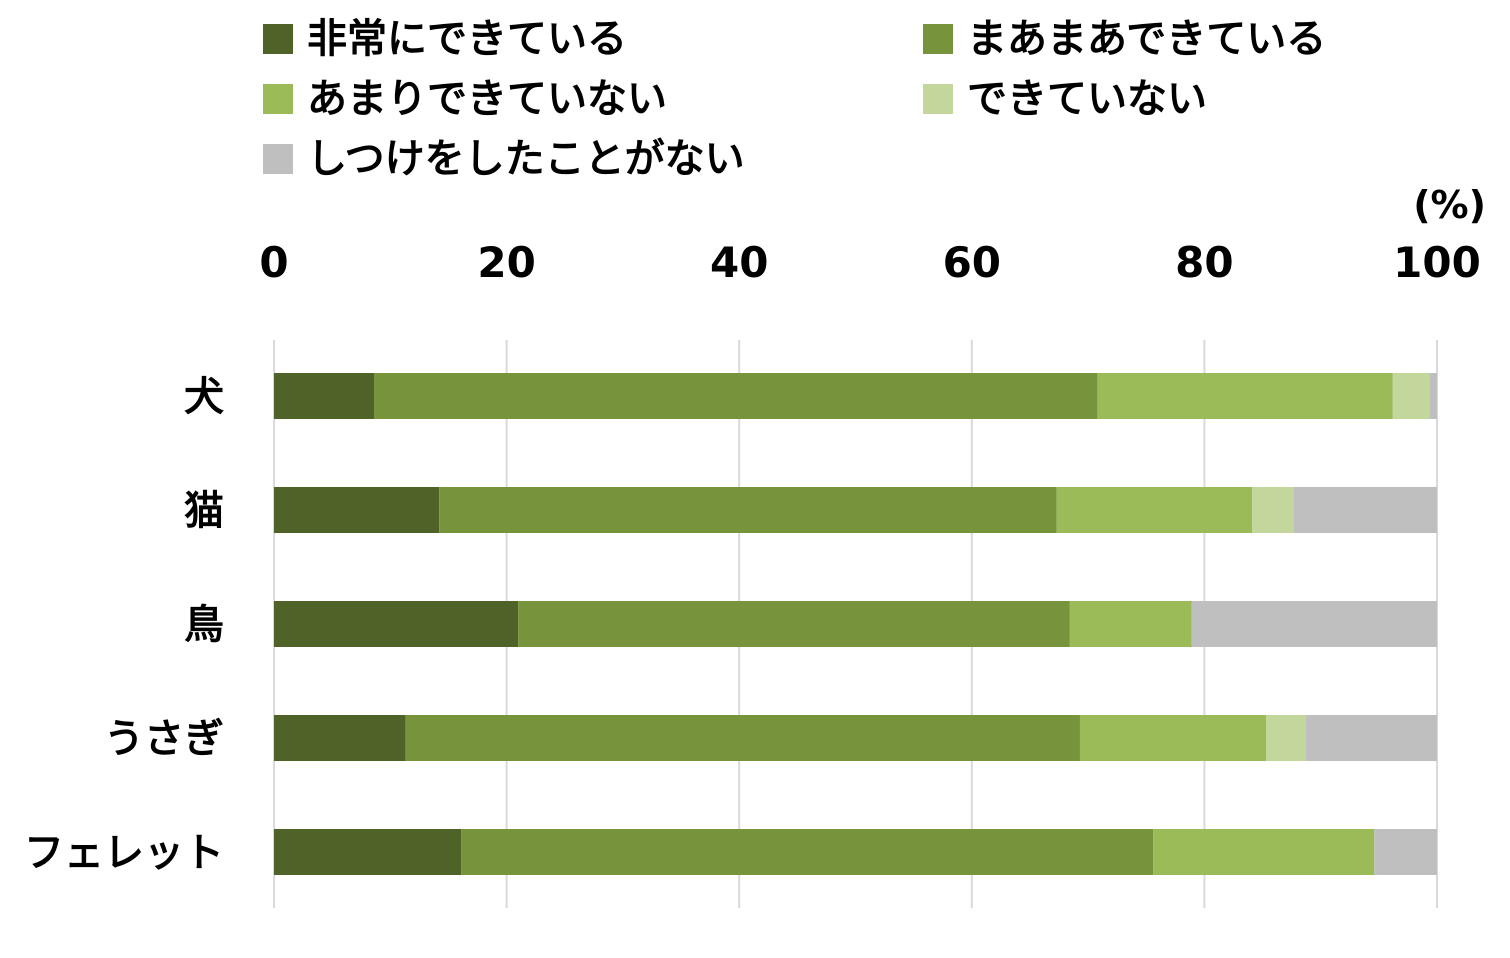 The width and height of the screenshot is (1510, 958). I want to click on legend-label-3: あまりできていない, so click(487, 99).